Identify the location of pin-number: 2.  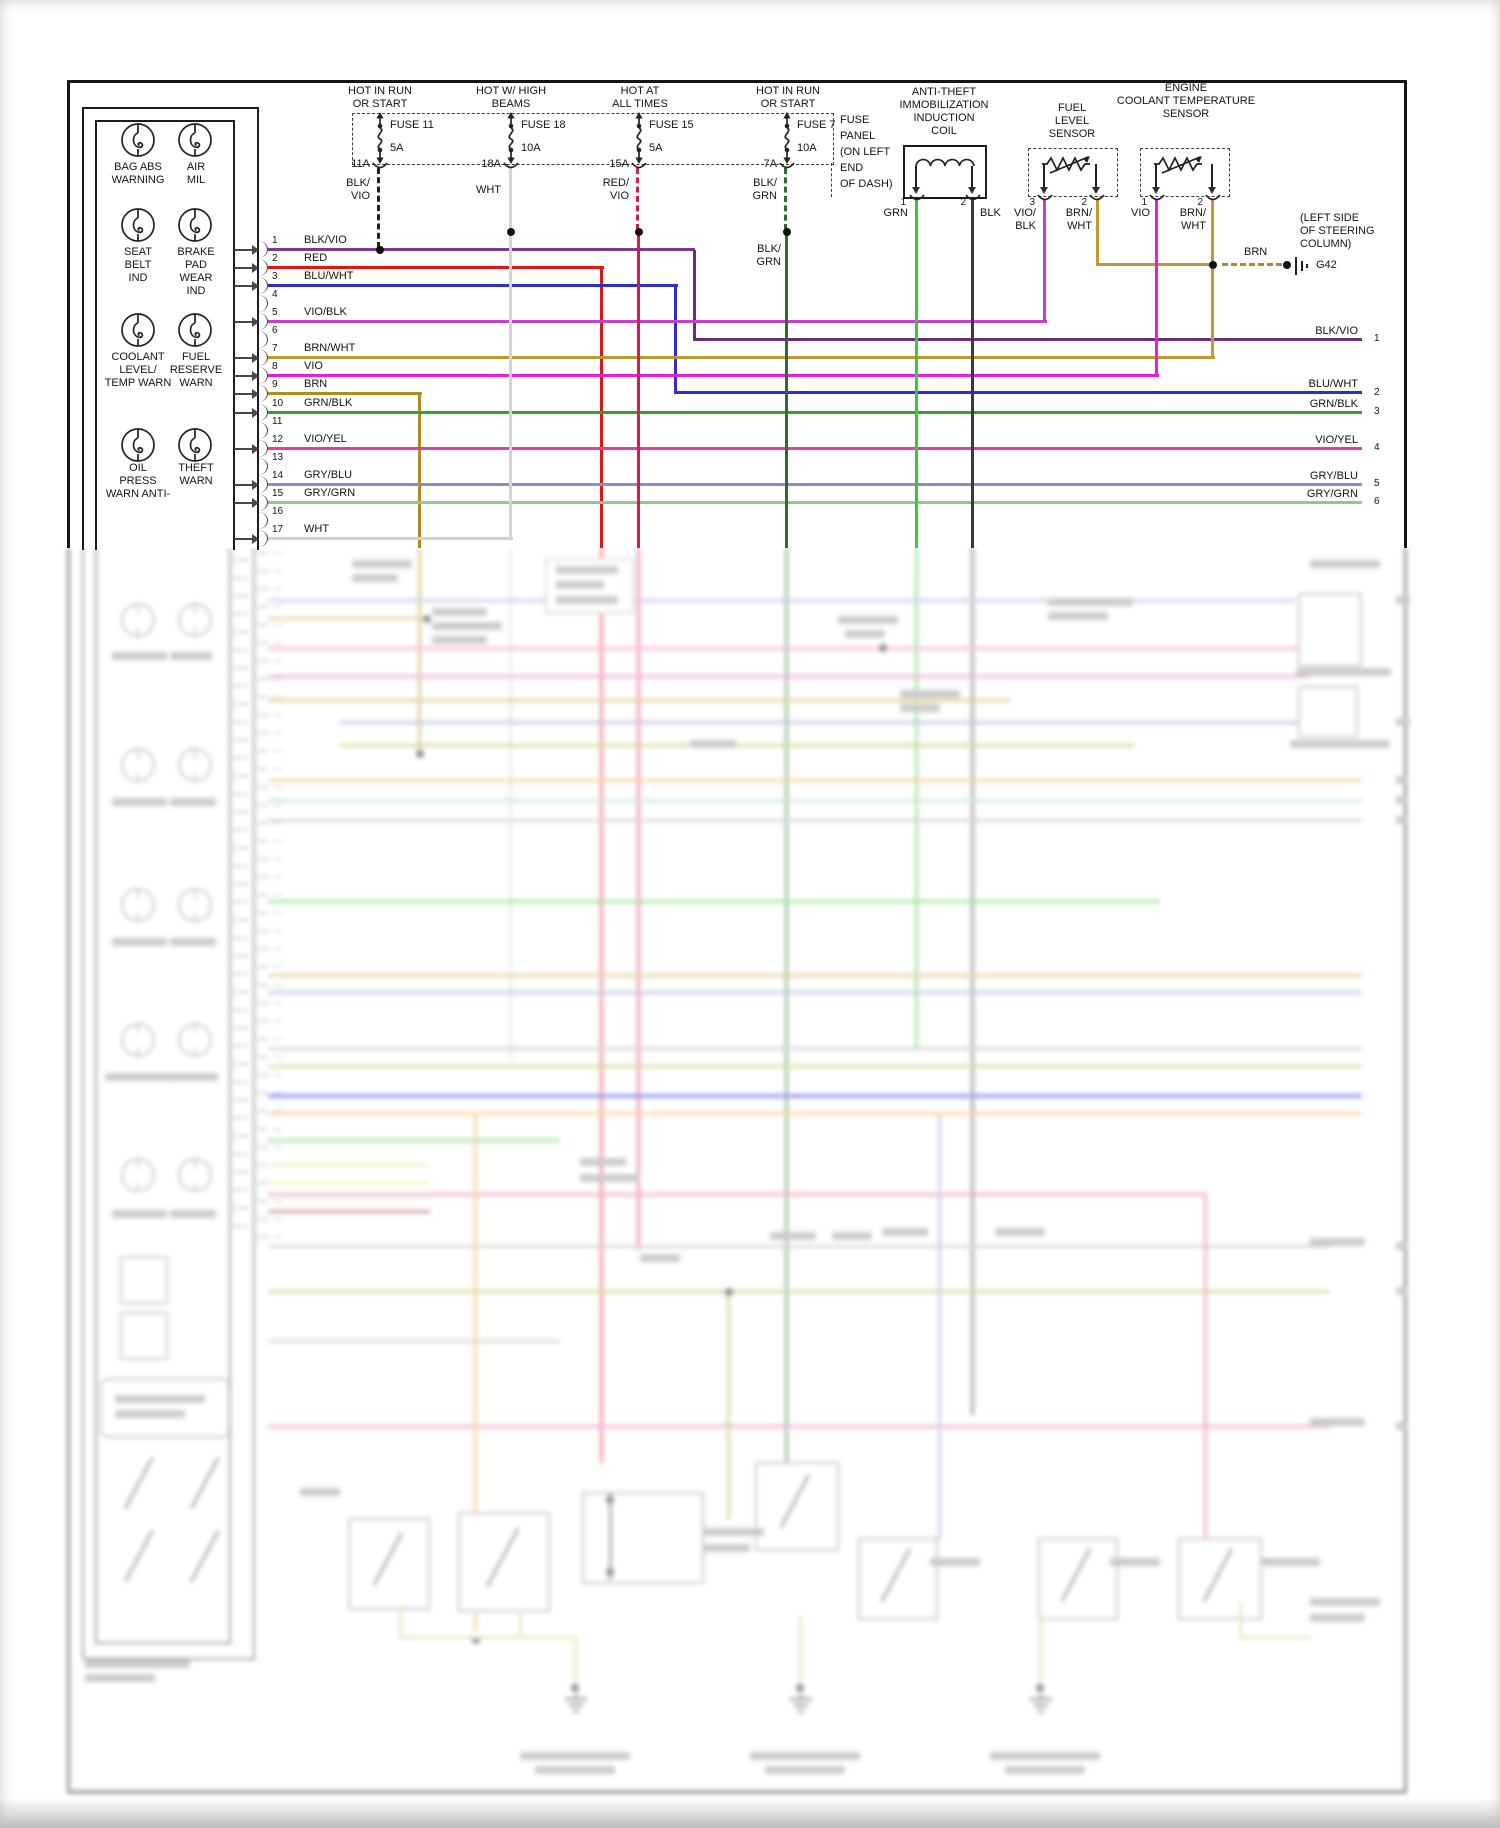
(275, 258).